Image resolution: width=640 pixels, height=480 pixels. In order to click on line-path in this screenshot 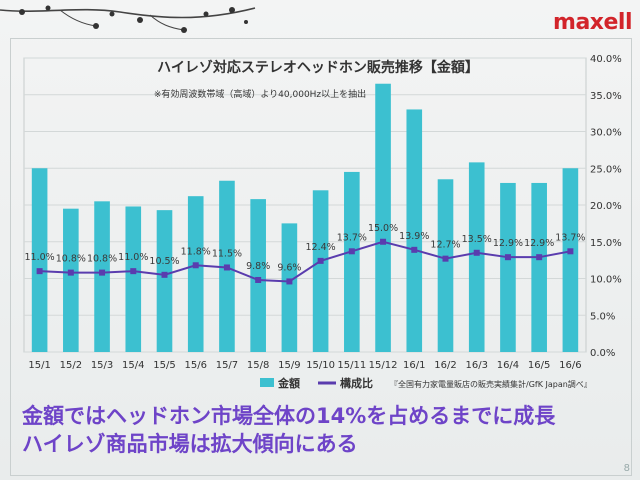, I will do `click(305, 261)`.